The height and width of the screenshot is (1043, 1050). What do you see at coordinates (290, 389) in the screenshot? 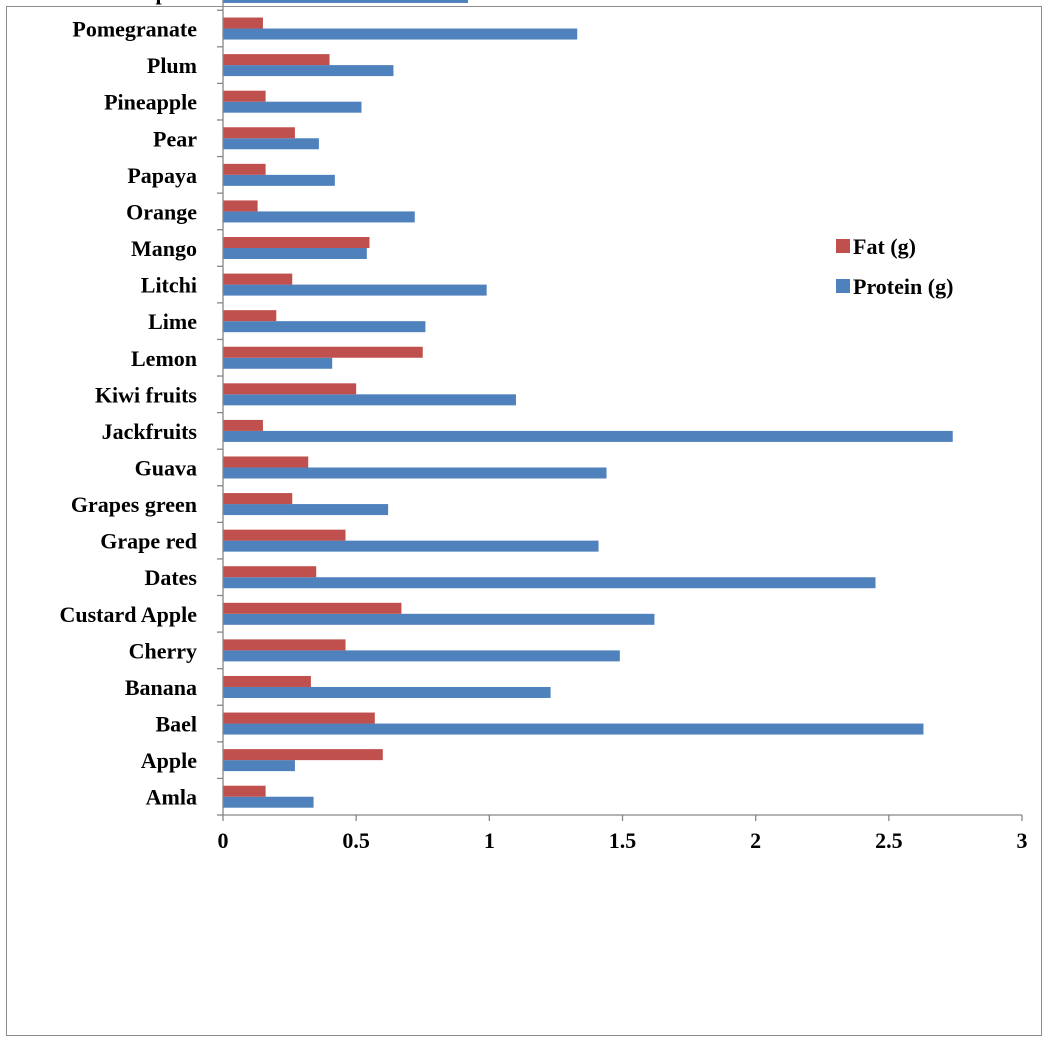
I see `bar-fat-kiwi-fruits` at bounding box center [290, 389].